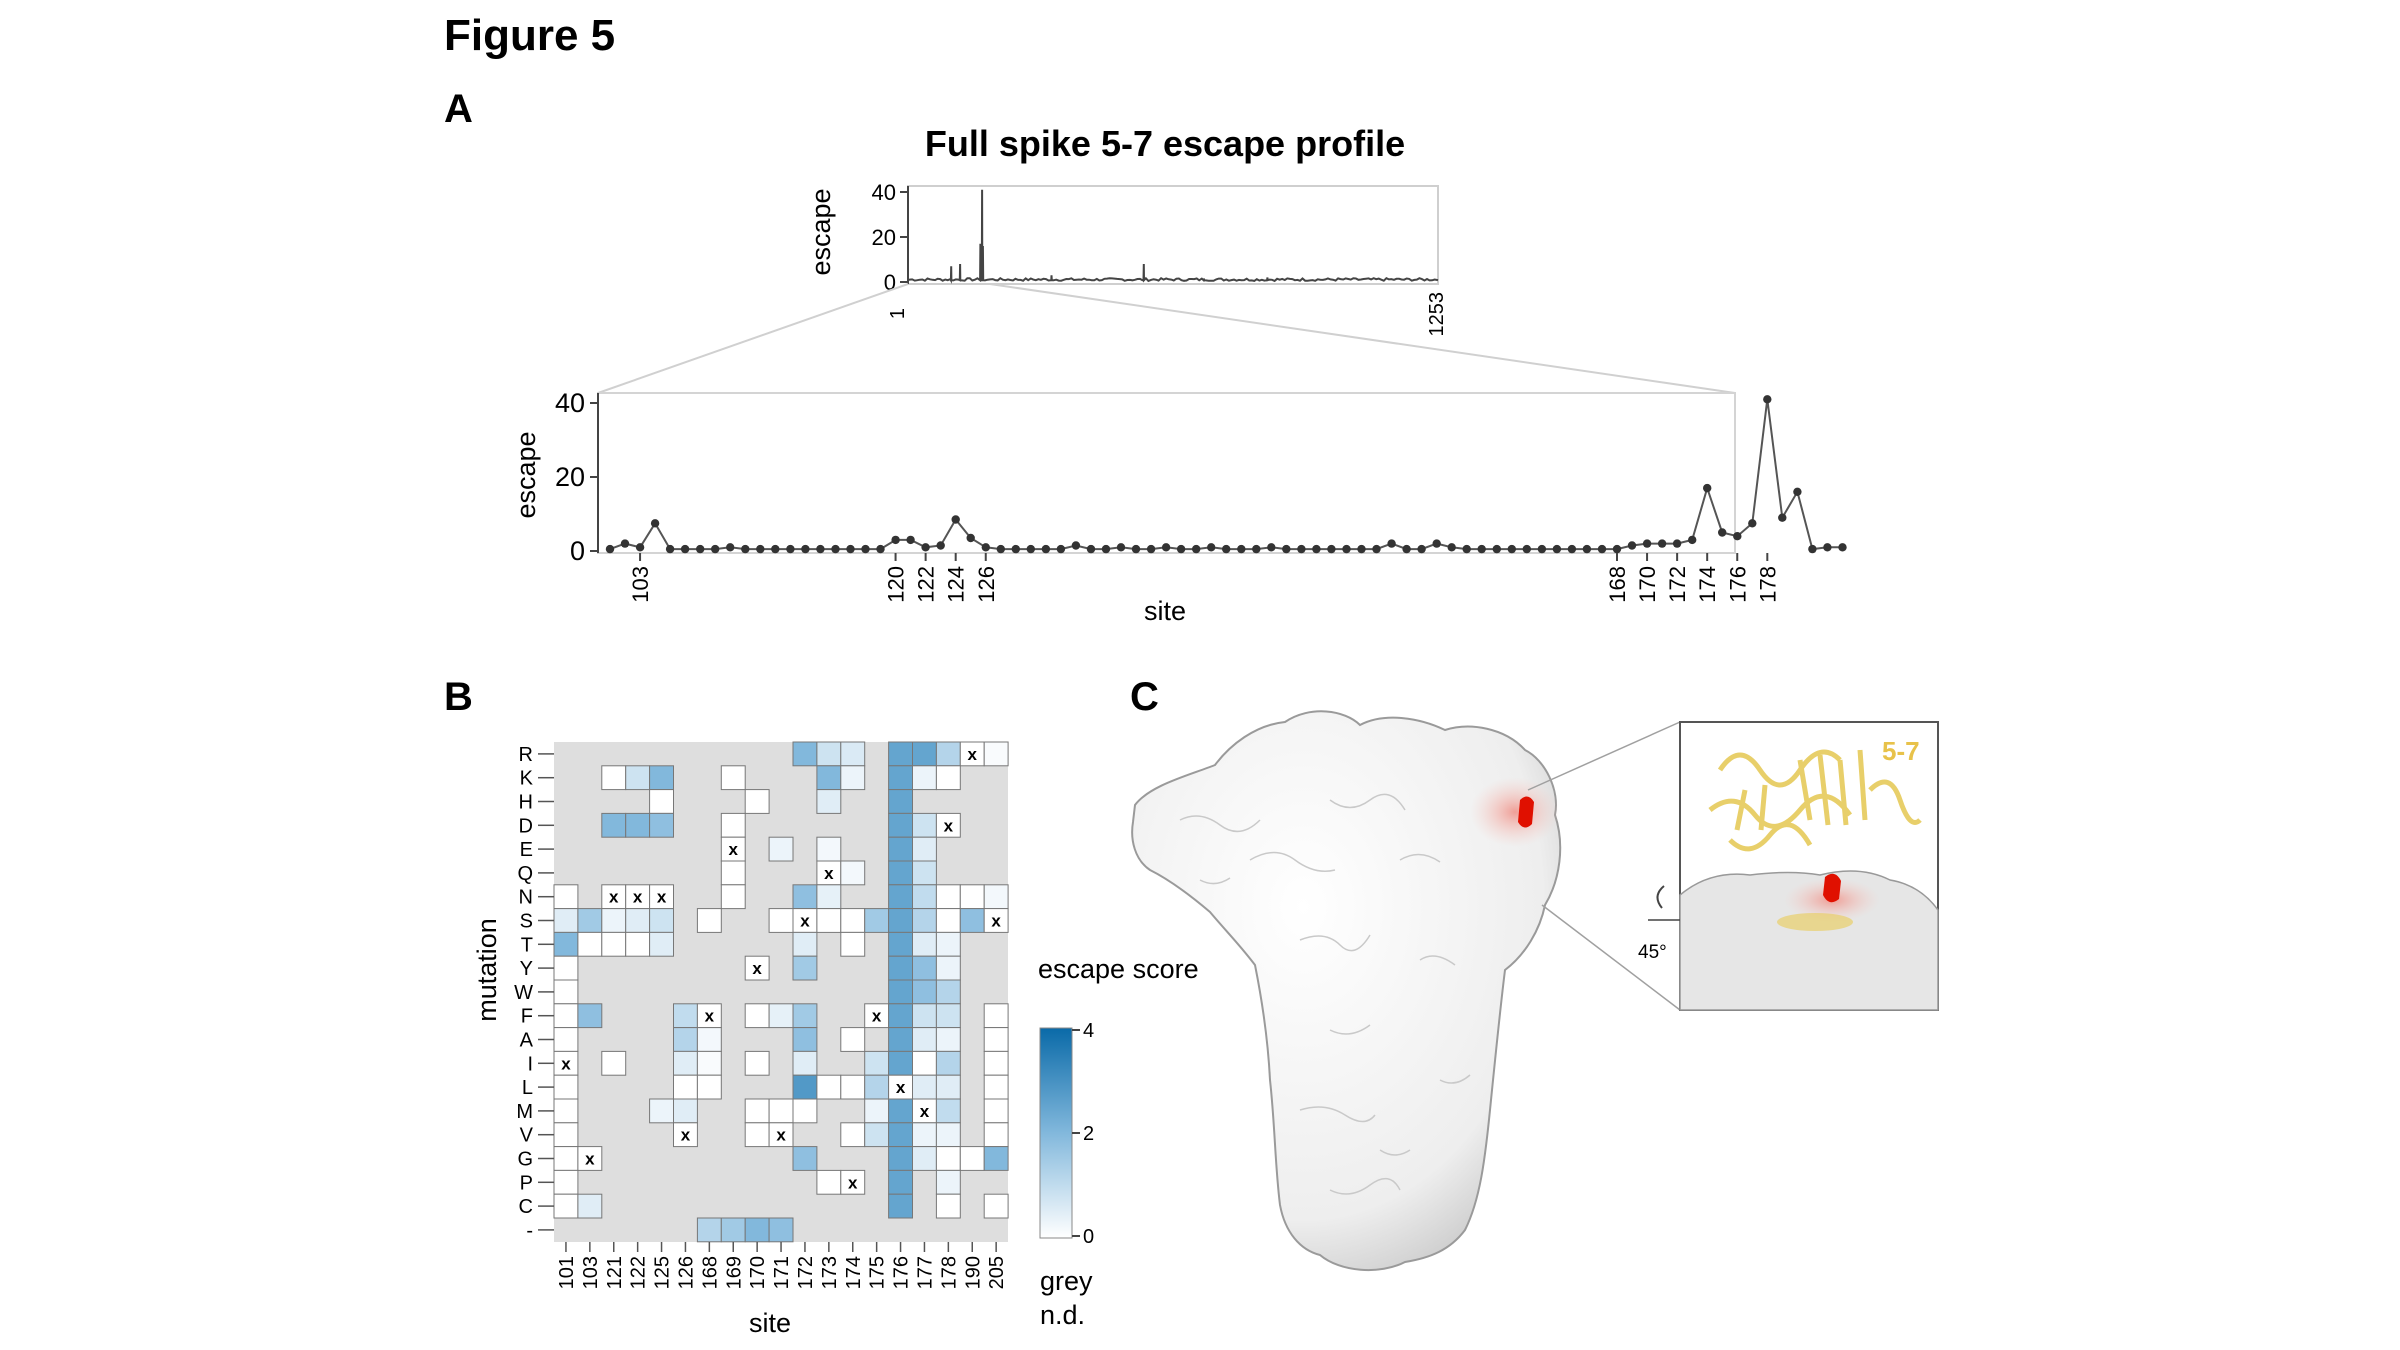 Image resolution: width=2400 pixels, height=1350 pixels. What do you see at coordinates (529, 35) in the screenshot?
I see `figure-title: Figure 5` at bounding box center [529, 35].